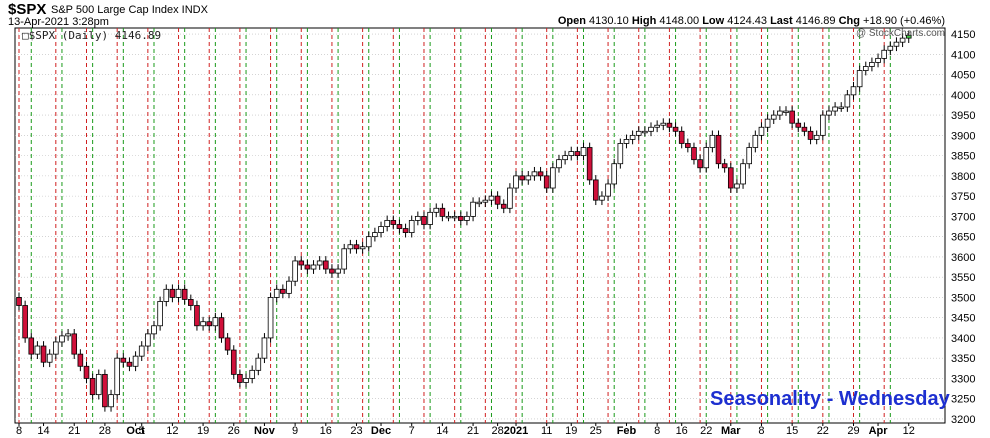 Image resolution: width=990 pixels, height=438 pixels. I want to click on x-tick-label: Mar, so click(731, 431).